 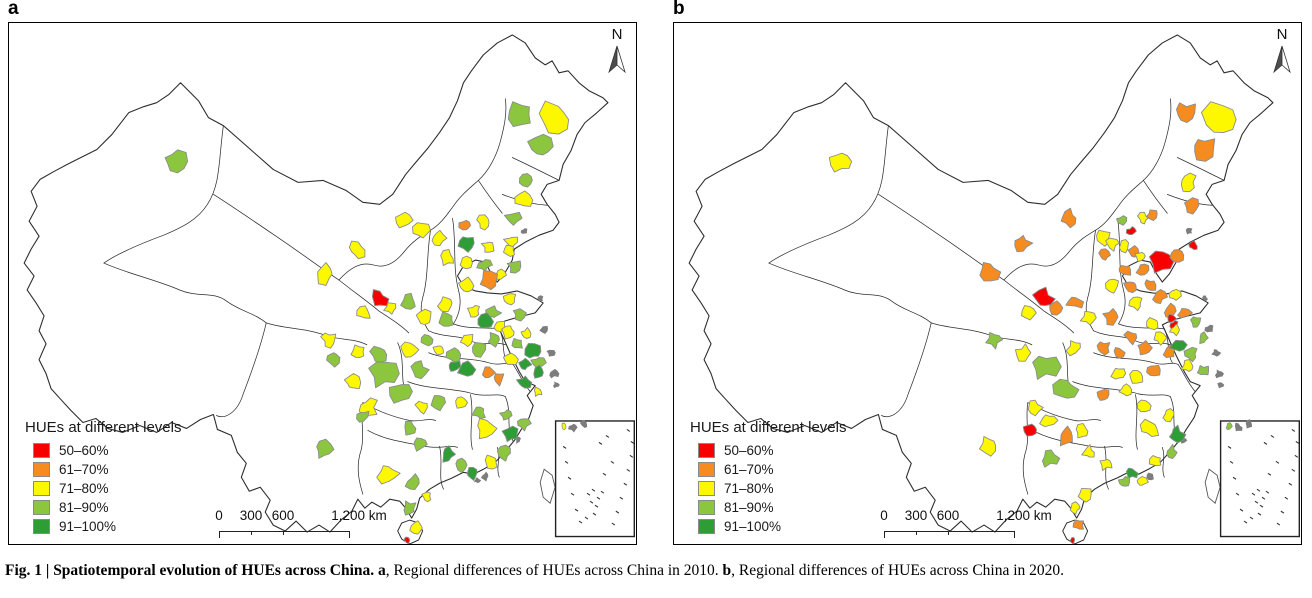 I want to click on taiwan-island, so click(x=1212, y=486).